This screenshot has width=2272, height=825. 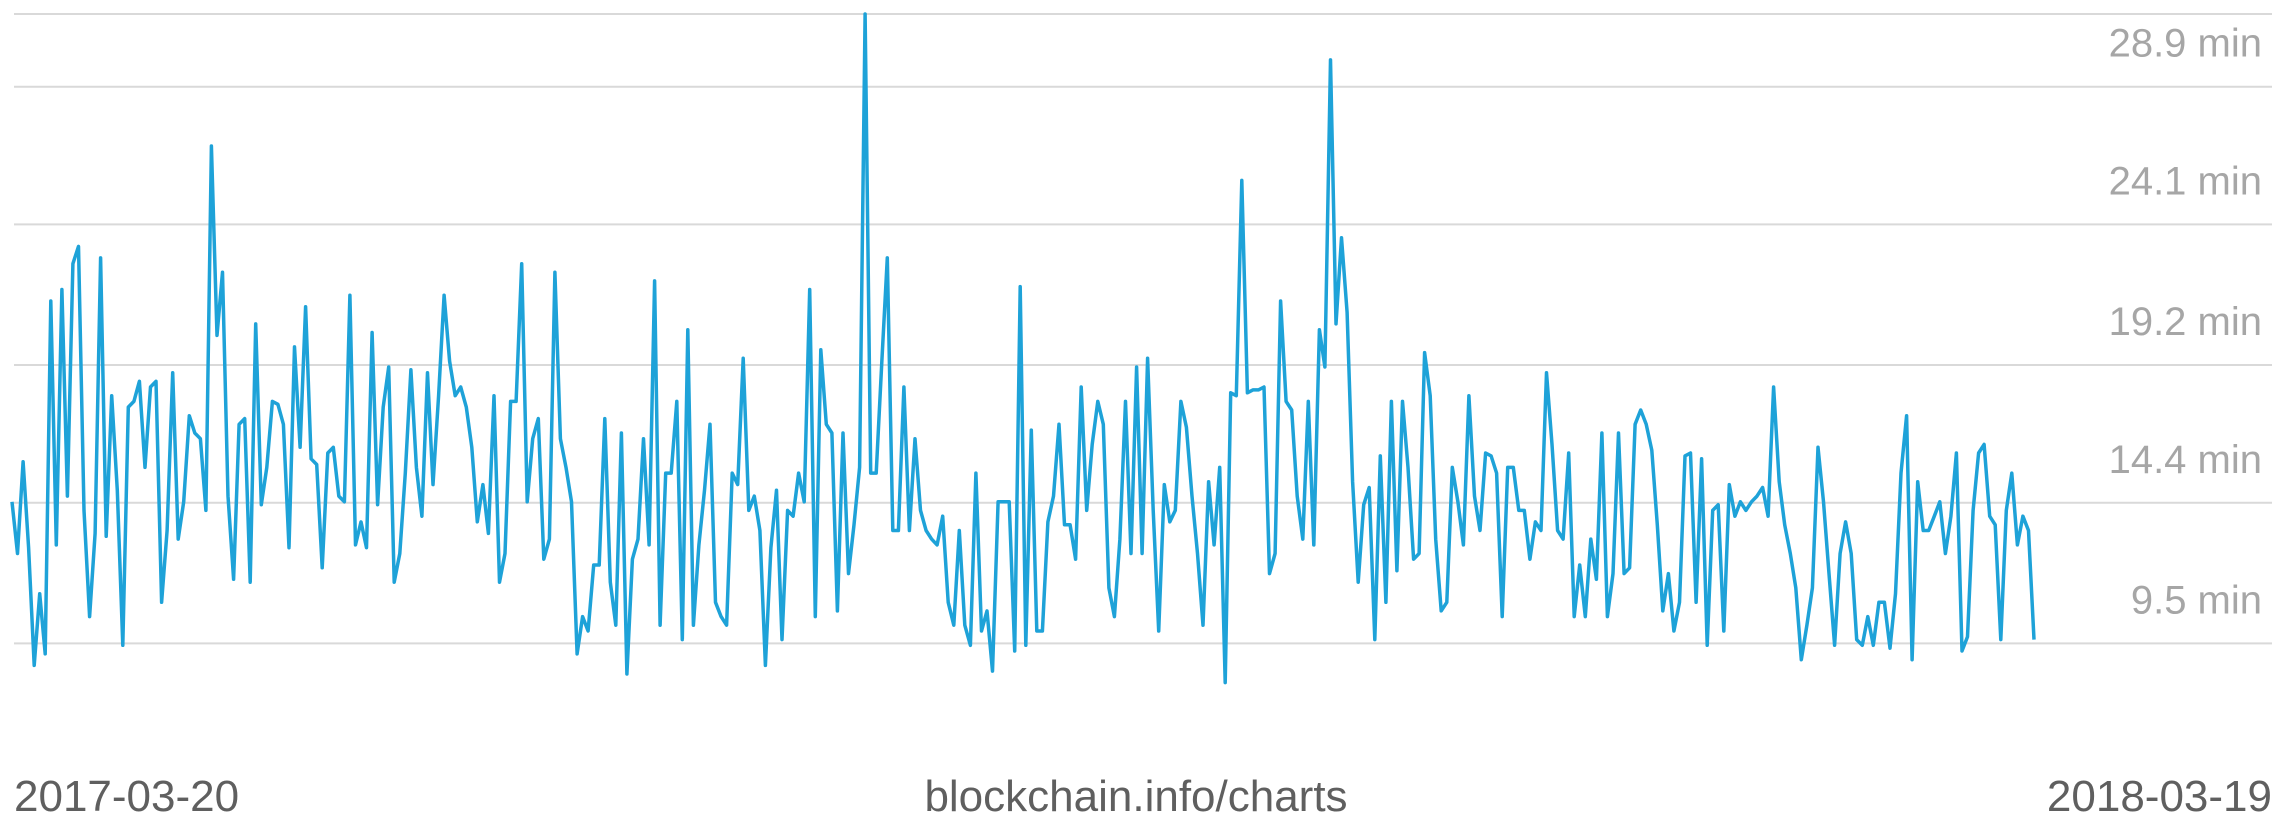 What do you see at coordinates (2185, 322) in the screenshot?
I see `y-tick-label: 19.2 min` at bounding box center [2185, 322].